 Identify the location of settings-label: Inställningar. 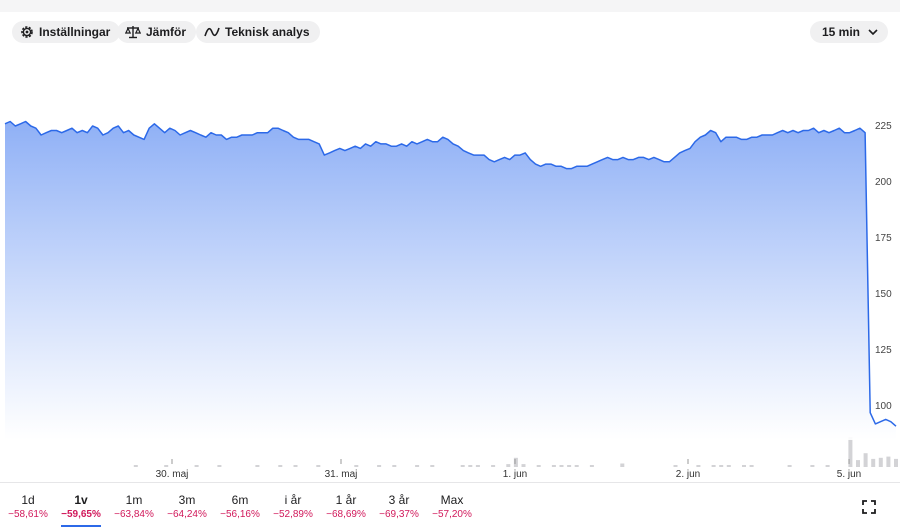
(75, 32).